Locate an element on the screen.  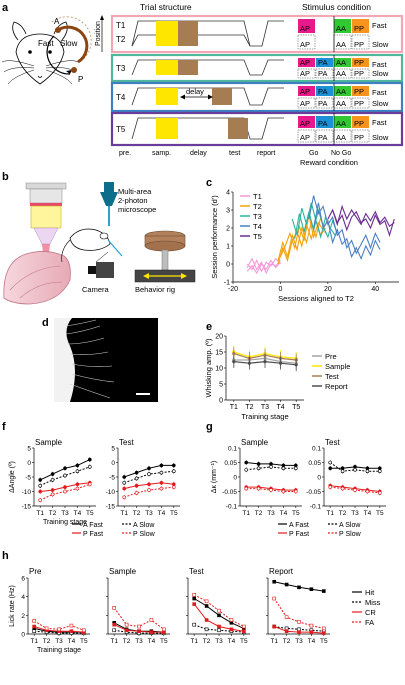
panel-b: b Multi-area 2-photon microscope Camera is located at coordinates (99, 238).